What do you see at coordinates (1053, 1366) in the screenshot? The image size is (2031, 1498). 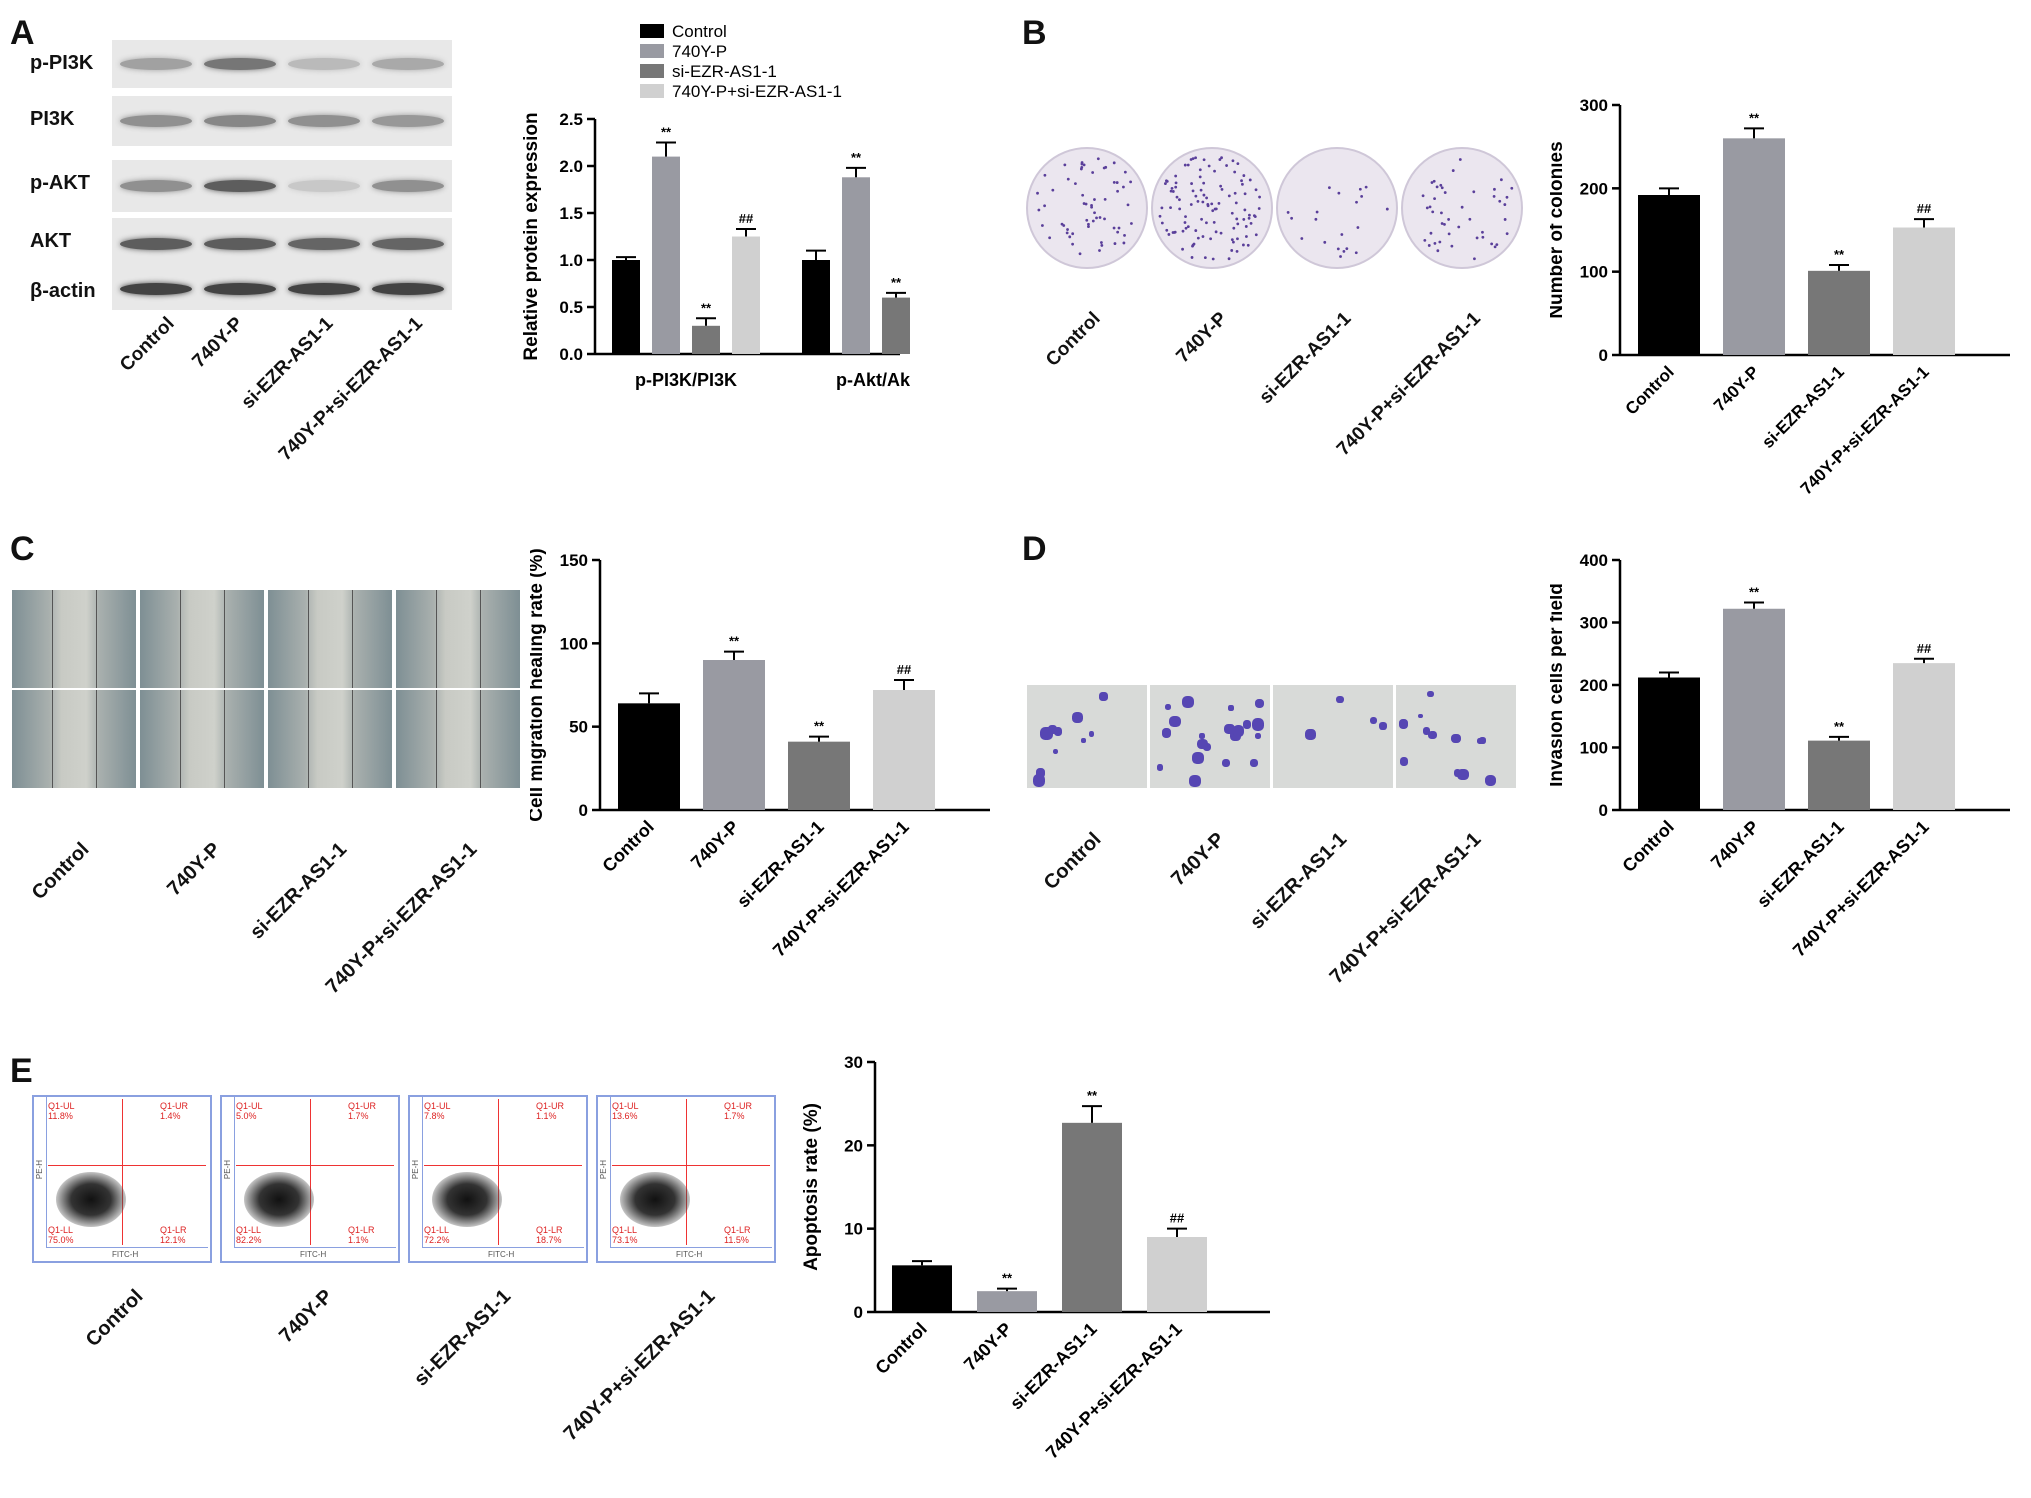 I see `x-category-label: si-EZR-AS1-1` at bounding box center [1053, 1366].